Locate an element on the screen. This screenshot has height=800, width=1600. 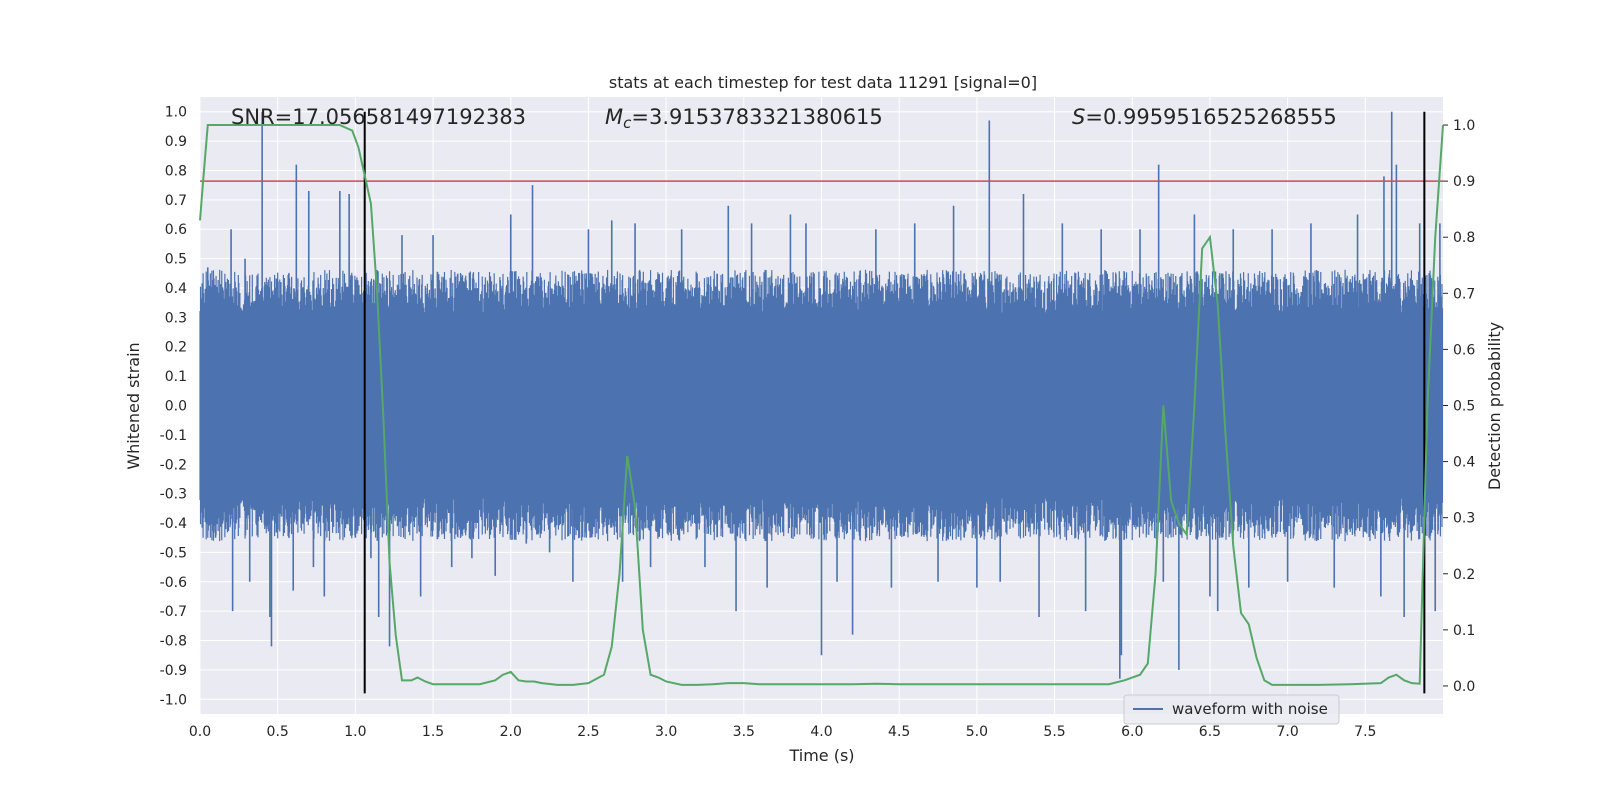
y-tick-label: 0.3 is located at coordinates (176, 318).